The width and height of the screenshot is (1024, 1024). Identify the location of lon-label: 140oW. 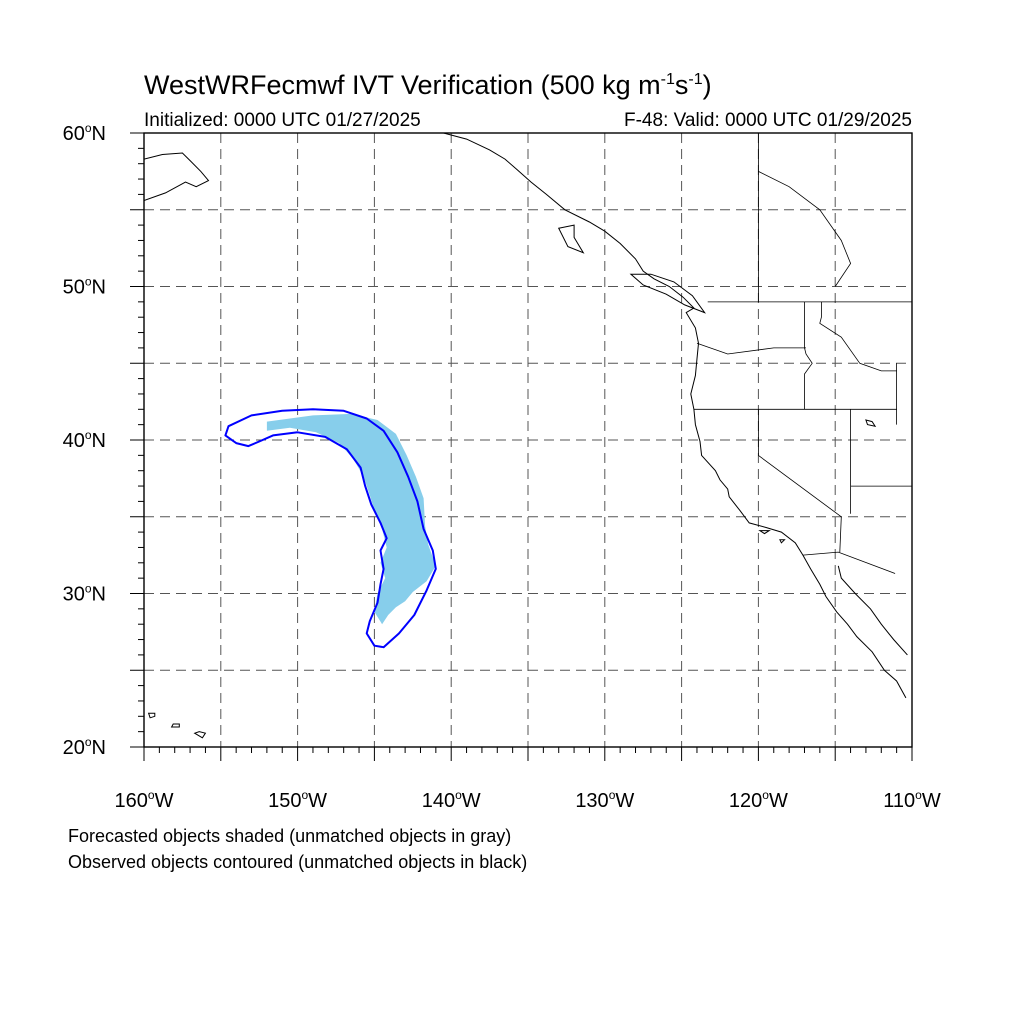
(451, 800).